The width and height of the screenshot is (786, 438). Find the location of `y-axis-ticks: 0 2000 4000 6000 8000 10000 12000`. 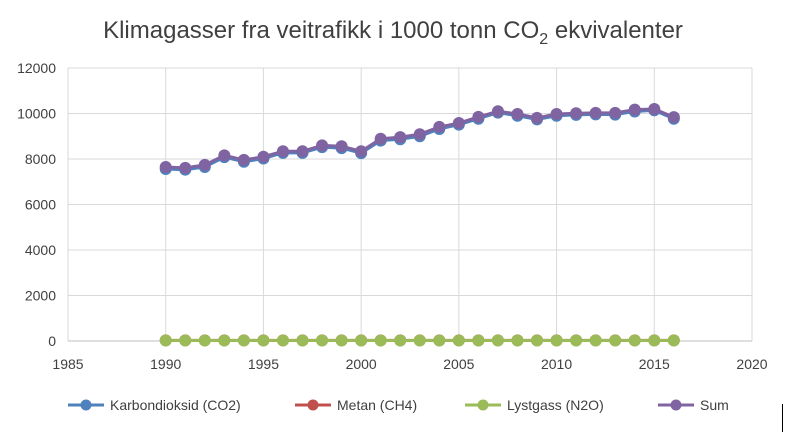

y-axis-ticks: 0 2000 4000 6000 8000 10000 12000 is located at coordinates (36, 204).